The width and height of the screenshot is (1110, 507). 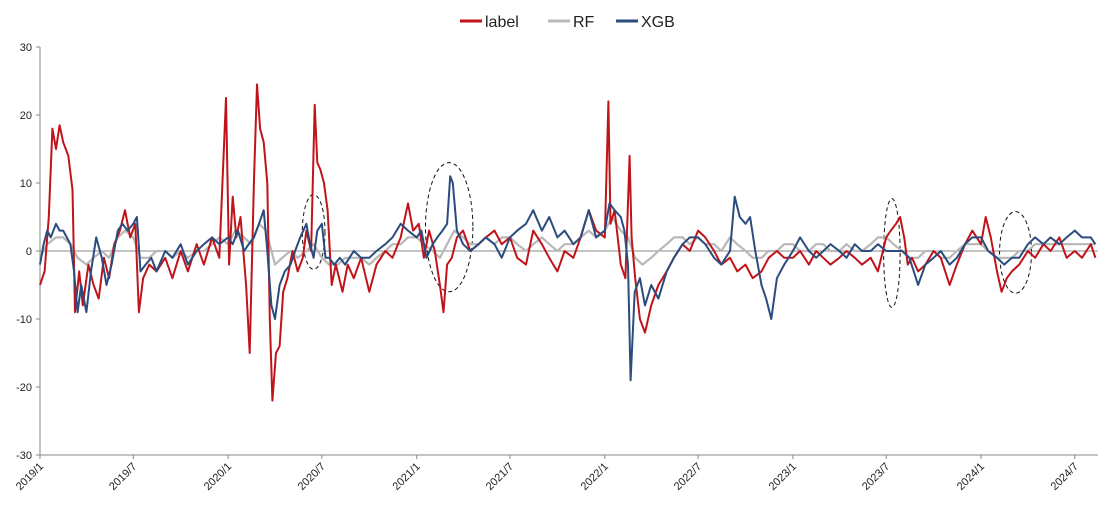 I want to click on y-tick-label: -20, so click(x=24, y=388).